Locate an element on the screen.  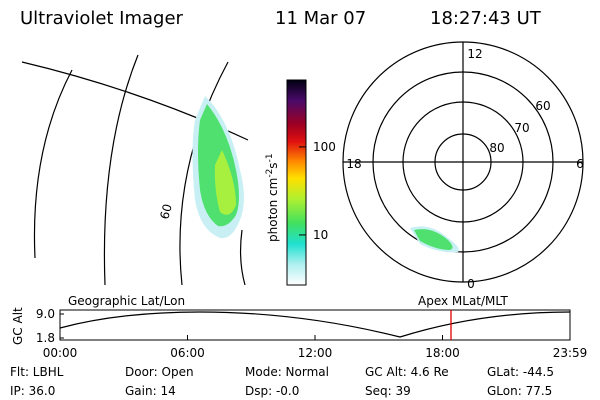
mlt-label: 0 is located at coordinates (471, 284).